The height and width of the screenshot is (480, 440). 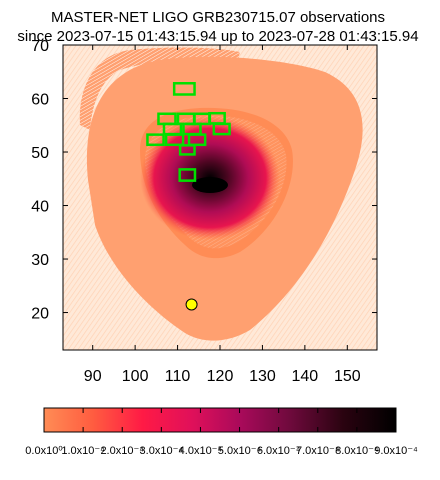 What do you see at coordinates (347, 376) in the screenshot?
I see `x-tick-label: 150` at bounding box center [347, 376].